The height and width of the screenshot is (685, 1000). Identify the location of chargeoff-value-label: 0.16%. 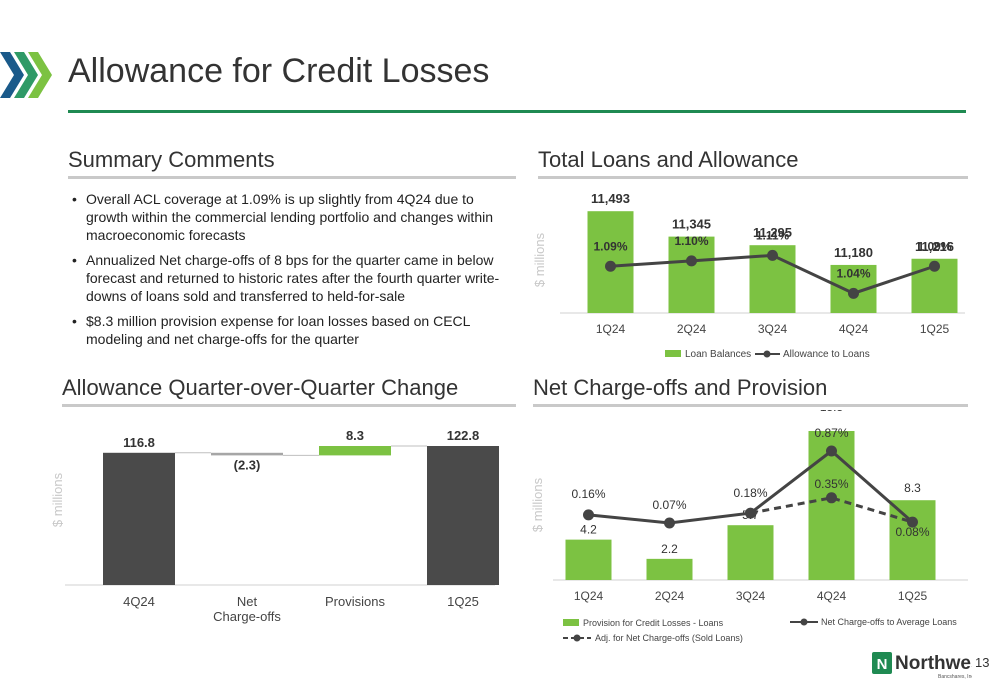
(588, 494).